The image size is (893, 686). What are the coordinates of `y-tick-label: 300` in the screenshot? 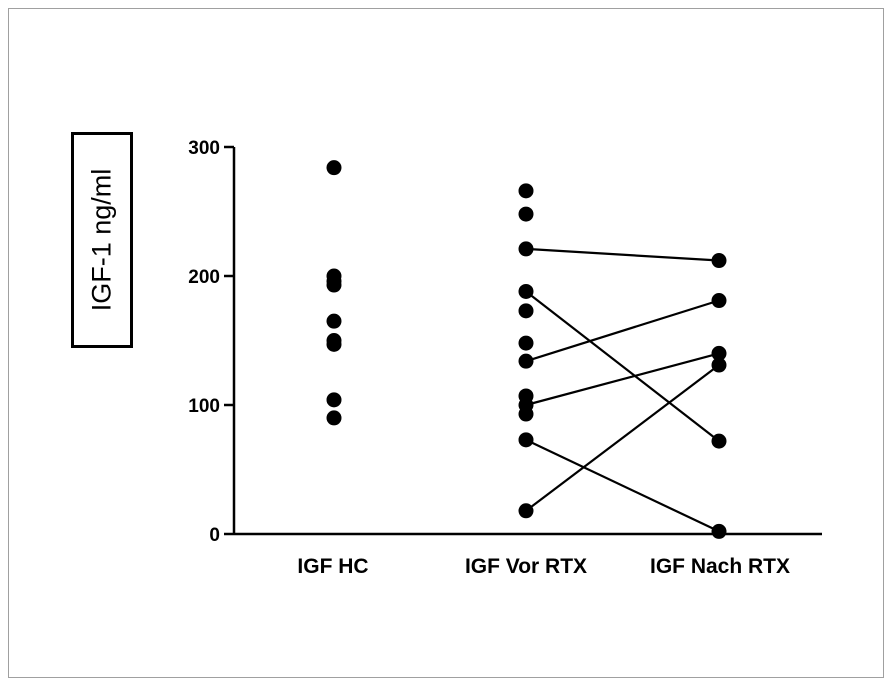 It's located at (204, 148).